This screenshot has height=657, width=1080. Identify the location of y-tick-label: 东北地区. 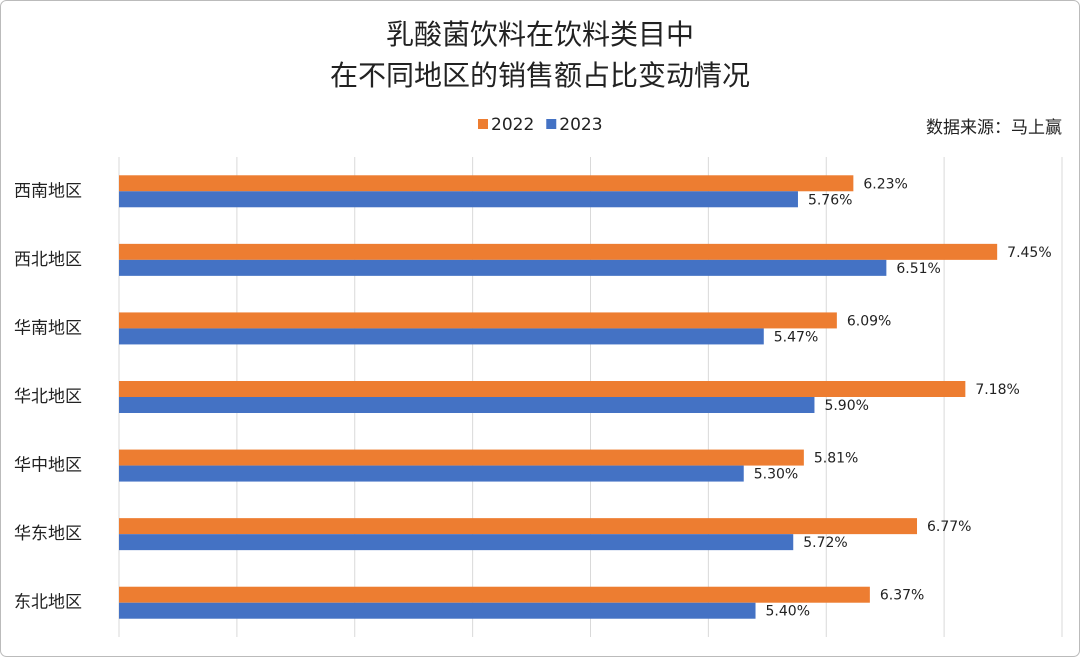
(48, 603).